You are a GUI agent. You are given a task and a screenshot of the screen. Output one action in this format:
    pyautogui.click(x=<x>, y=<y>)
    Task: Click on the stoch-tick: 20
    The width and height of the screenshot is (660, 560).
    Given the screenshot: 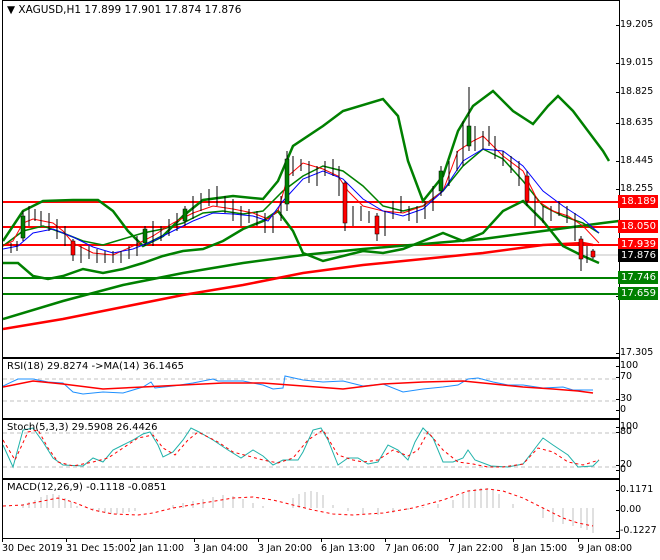 What is the action you would take?
    pyautogui.click(x=624, y=464)
    